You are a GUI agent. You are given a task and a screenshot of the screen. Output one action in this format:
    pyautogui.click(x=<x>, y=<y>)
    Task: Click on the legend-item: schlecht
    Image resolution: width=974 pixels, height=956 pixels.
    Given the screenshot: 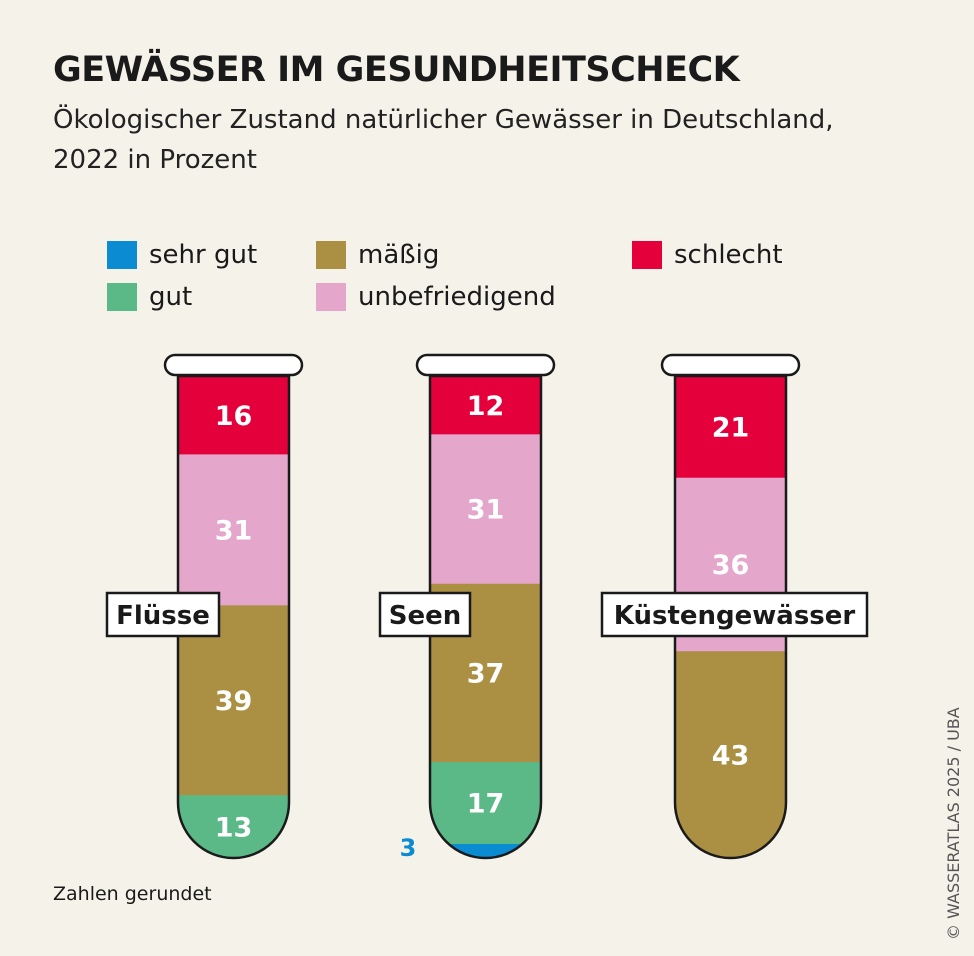 What is the action you would take?
    pyautogui.click(x=707, y=255)
    